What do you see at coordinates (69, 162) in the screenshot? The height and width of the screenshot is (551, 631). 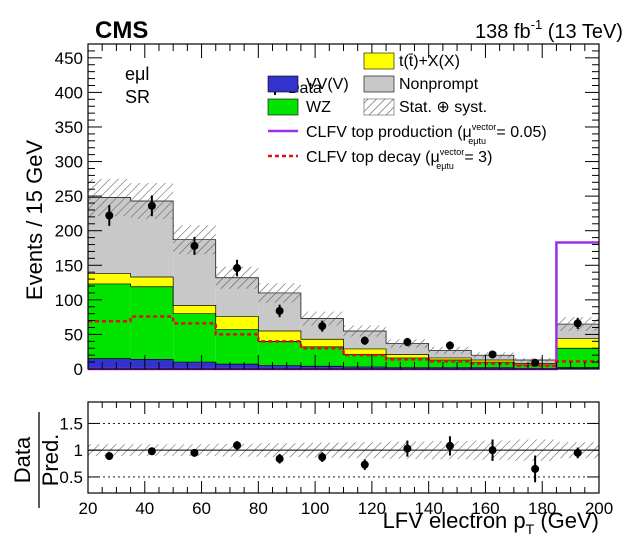 I see `main-ytick-label: 300` at bounding box center [69, 162].